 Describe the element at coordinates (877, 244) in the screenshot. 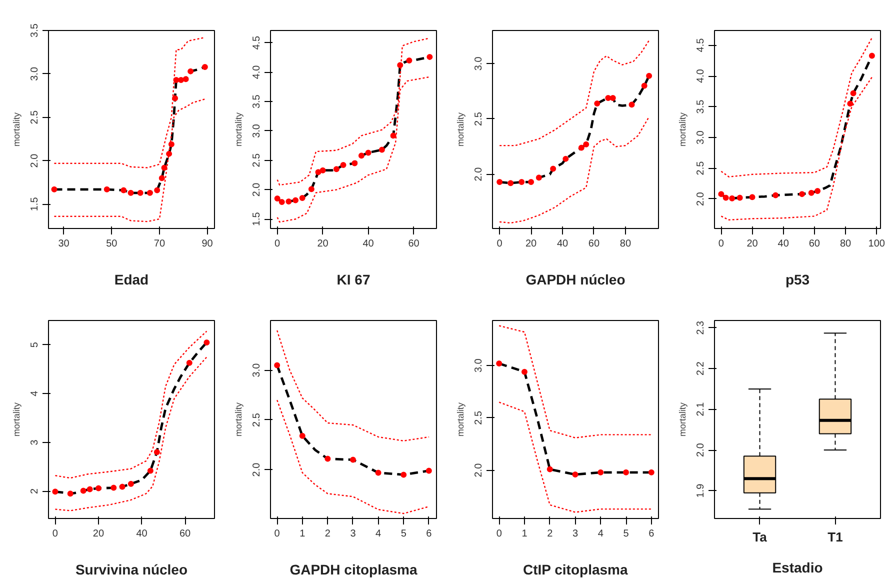

I see `x-tick-label: 100` at that location.